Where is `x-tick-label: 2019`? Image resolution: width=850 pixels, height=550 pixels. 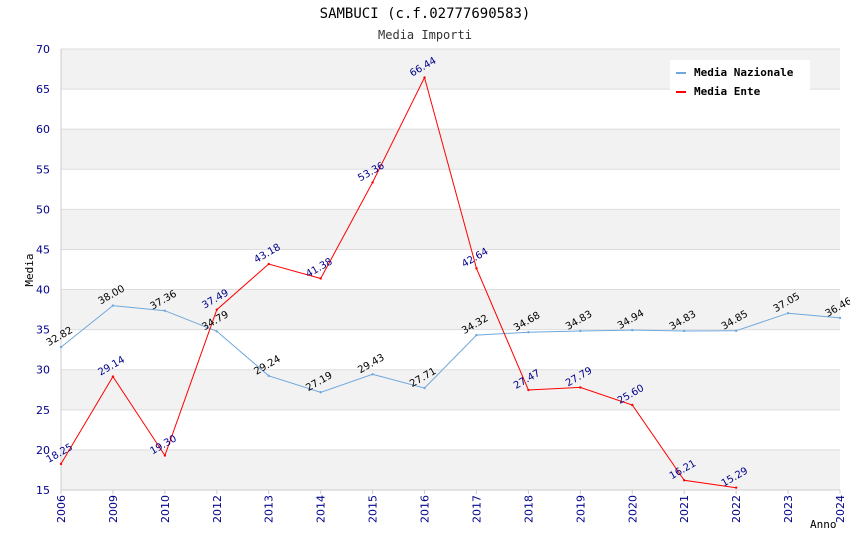 x-tick-label: 2019 is located at coordinates (580, 509).